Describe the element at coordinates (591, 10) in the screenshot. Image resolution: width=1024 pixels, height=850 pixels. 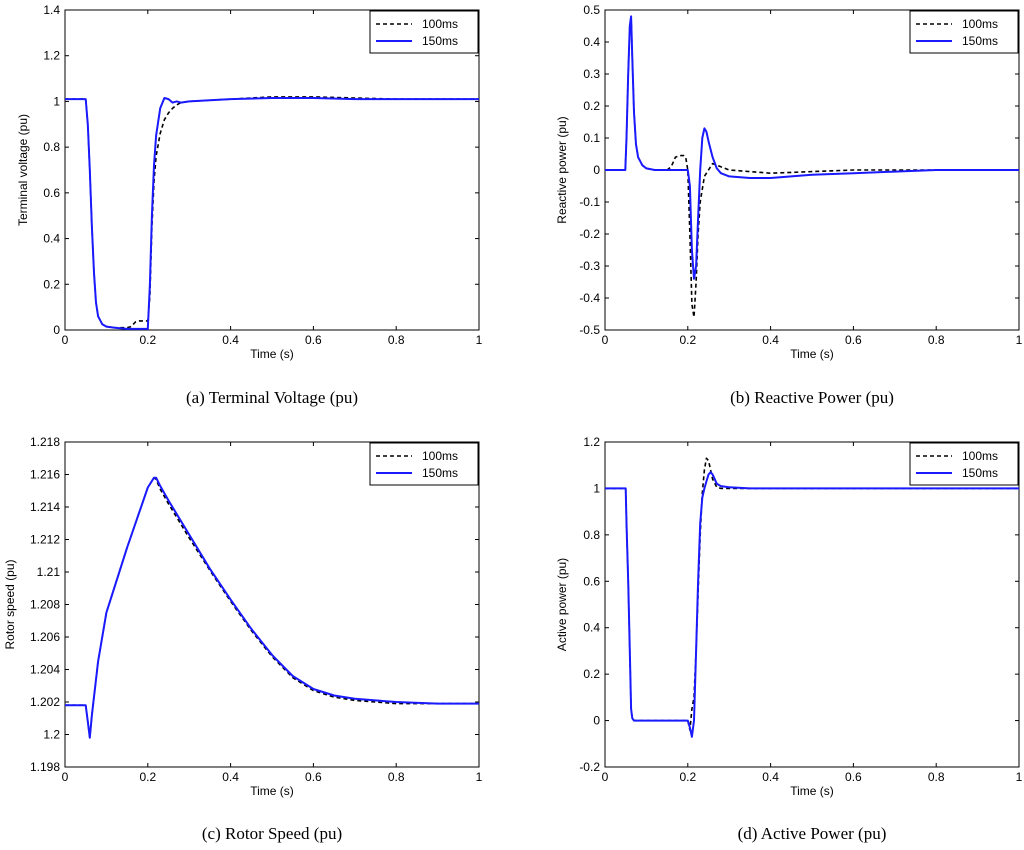
I see `y-tick-label: 0.5` at that location.